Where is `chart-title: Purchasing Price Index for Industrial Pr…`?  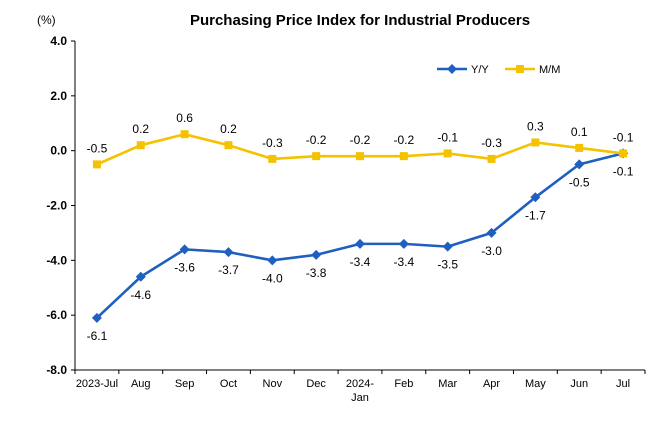 chart-title: Purchasing Price Index for Industrial Pr… is located at coordinates (360, 20).